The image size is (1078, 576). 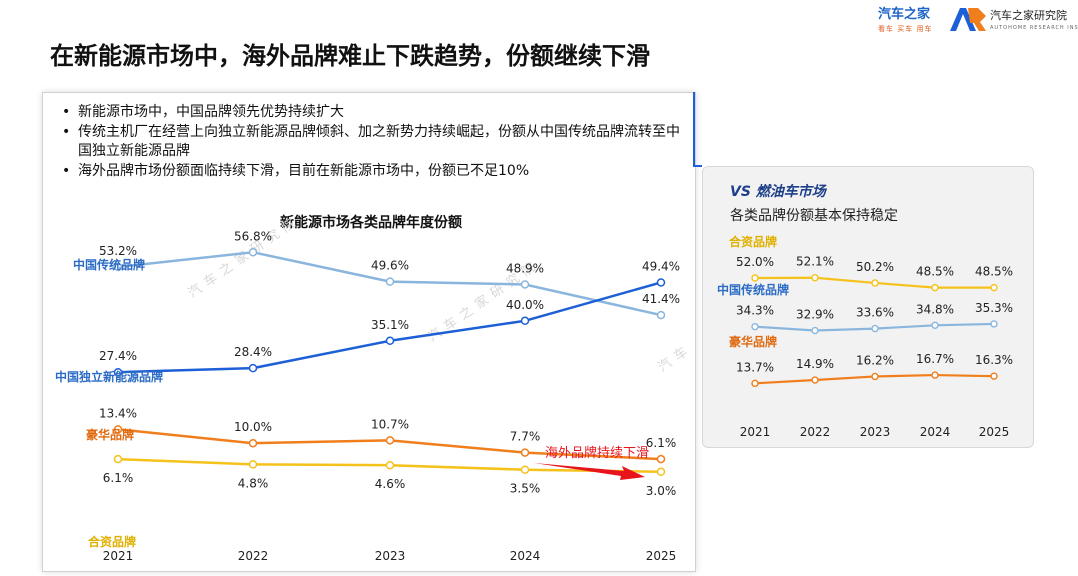 I want to click on data-label: 48.9%, so click(x=525, y=268).